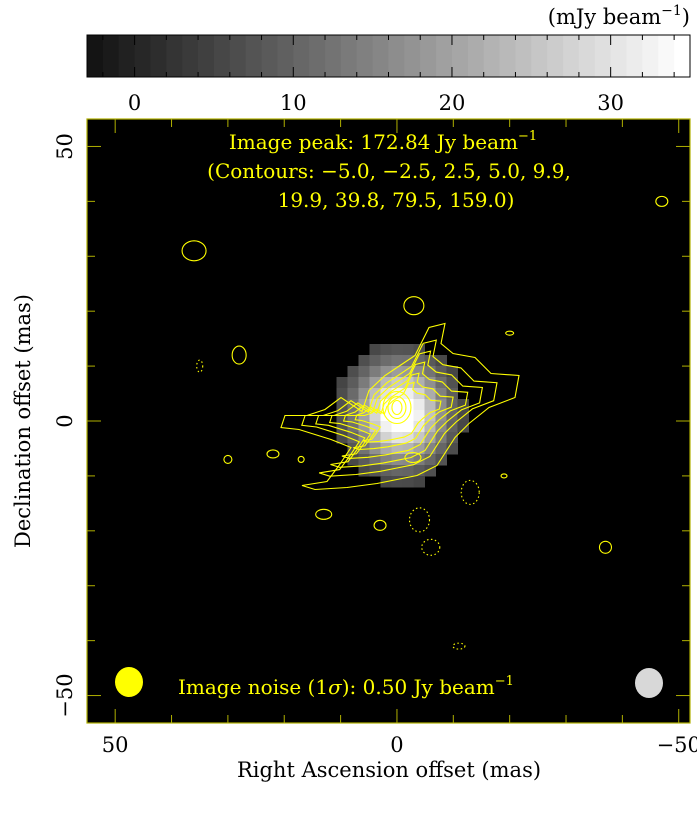 This screenshot has width=697, height=816. Describe the element at coordinates (134, 103) in the screenshot. I see `colorbar-tick-label: 0` at that location.